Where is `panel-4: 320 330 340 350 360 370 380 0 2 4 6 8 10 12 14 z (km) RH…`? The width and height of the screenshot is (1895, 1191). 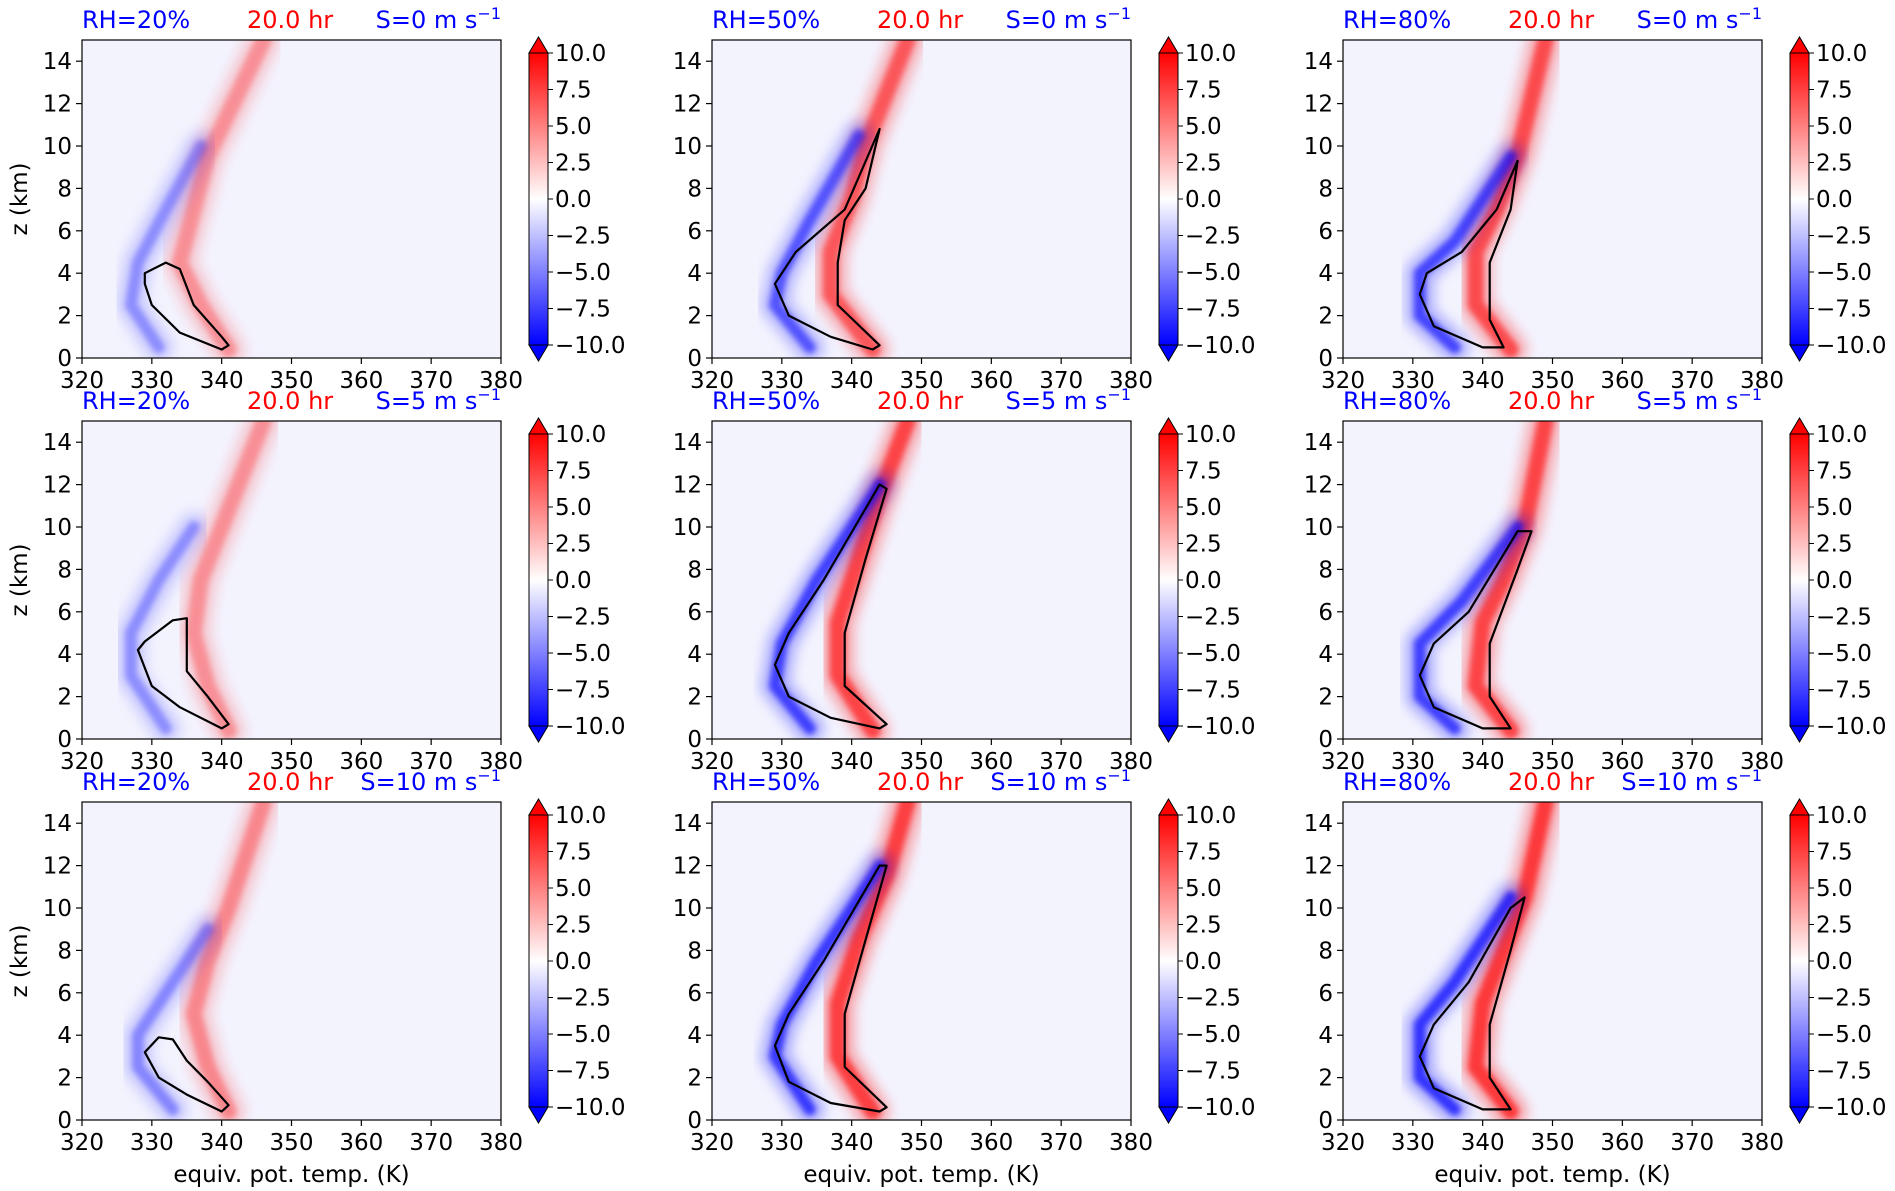 panel-4: 320 330 340 350 360 370 380 0 2 4 6 8 10 12 14 z (km) RH… is located at coordinates (316, 580).